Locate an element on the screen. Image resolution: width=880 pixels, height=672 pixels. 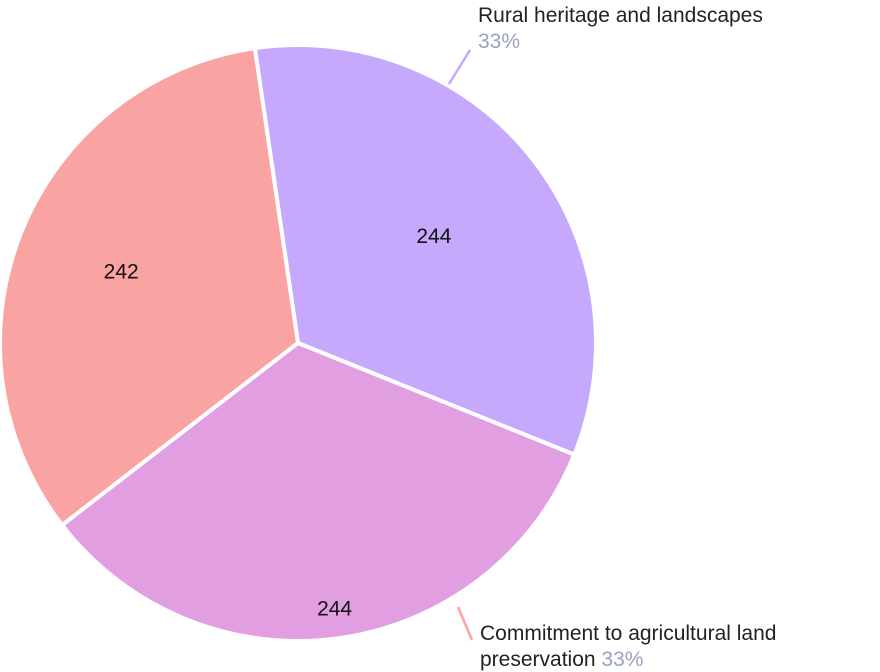
category-label-line-1: Commitment to agricultural land is located at coordinates (628, 633).